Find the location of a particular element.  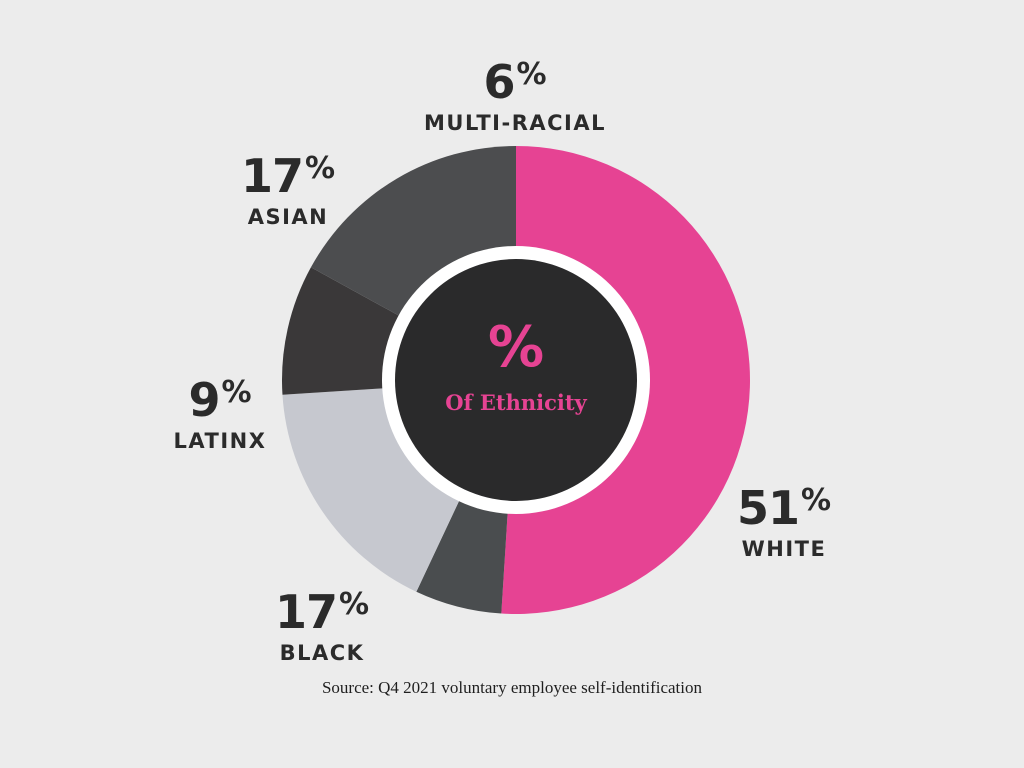

slice-label-asian: 17% ASIAN is located at coordinates (288, 187).